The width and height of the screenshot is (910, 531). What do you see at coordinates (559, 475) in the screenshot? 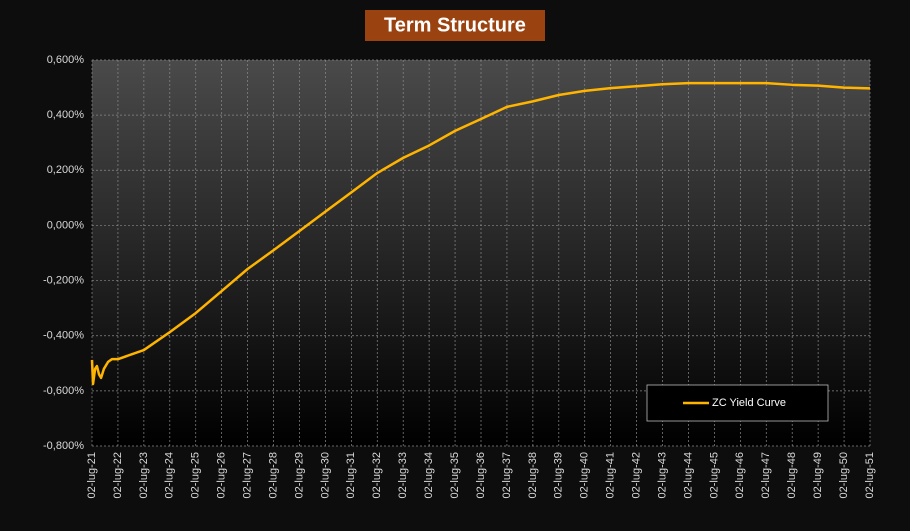
I see `x-tick-label: 02-lug-39` at bounding box center [559, 475].